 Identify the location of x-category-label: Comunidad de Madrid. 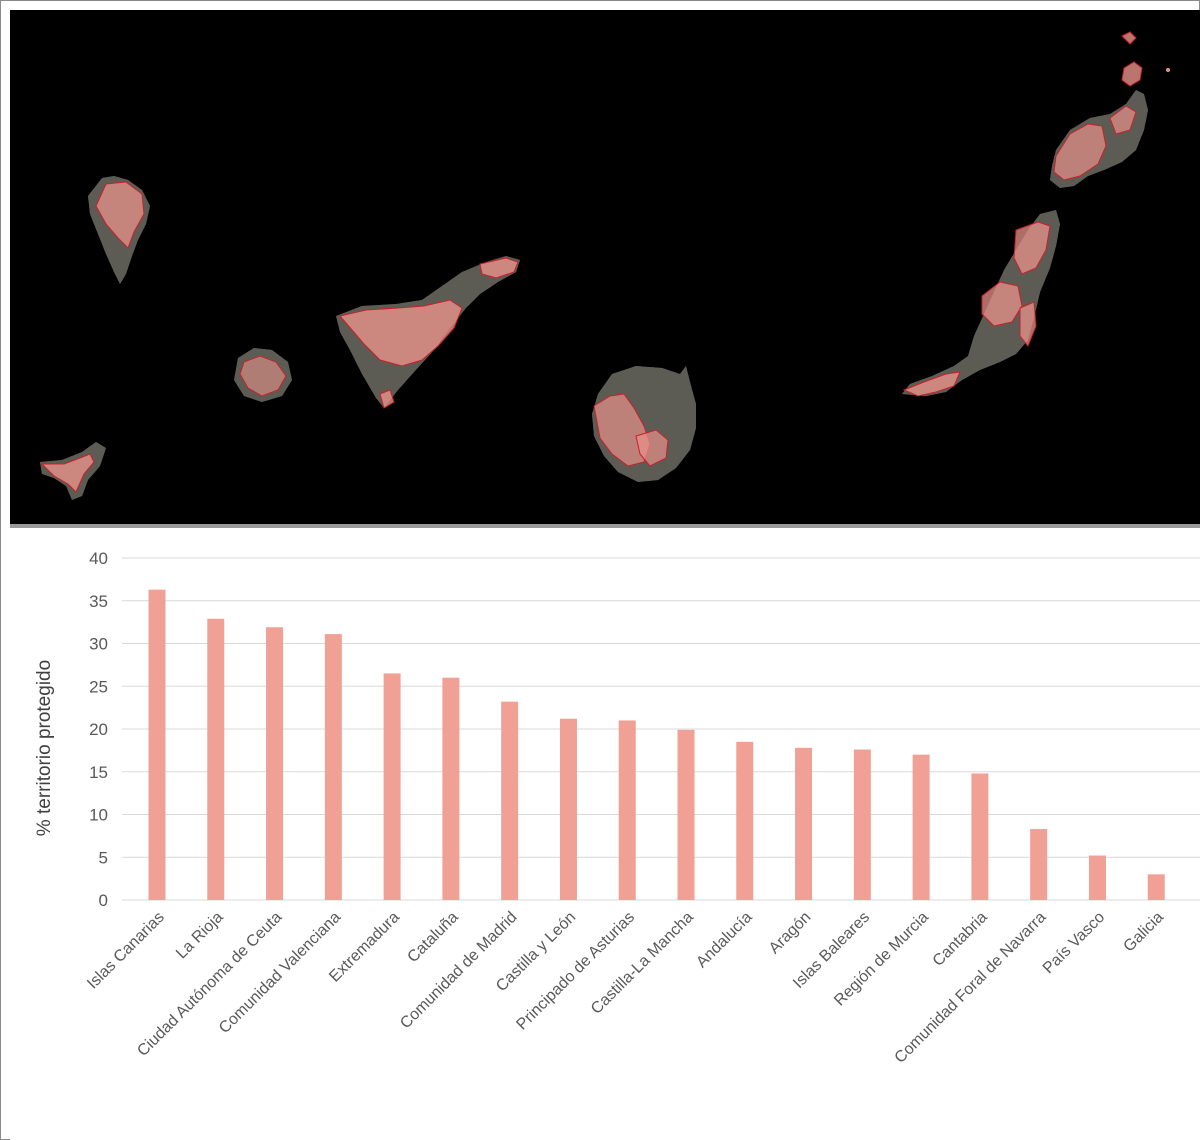
(458, 970).